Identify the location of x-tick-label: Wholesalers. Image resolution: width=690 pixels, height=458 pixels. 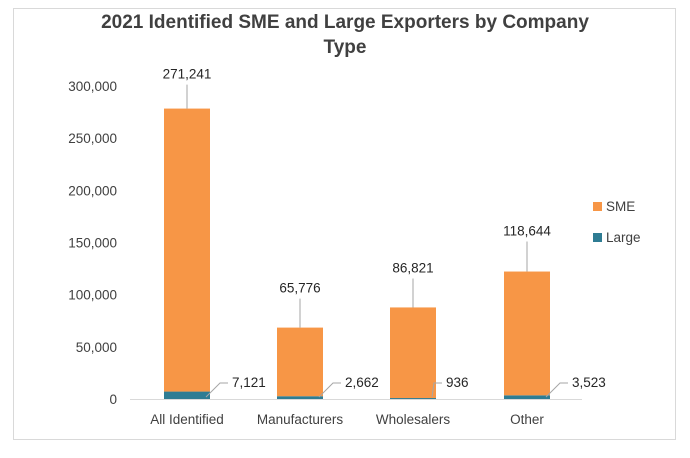
(413, 419).